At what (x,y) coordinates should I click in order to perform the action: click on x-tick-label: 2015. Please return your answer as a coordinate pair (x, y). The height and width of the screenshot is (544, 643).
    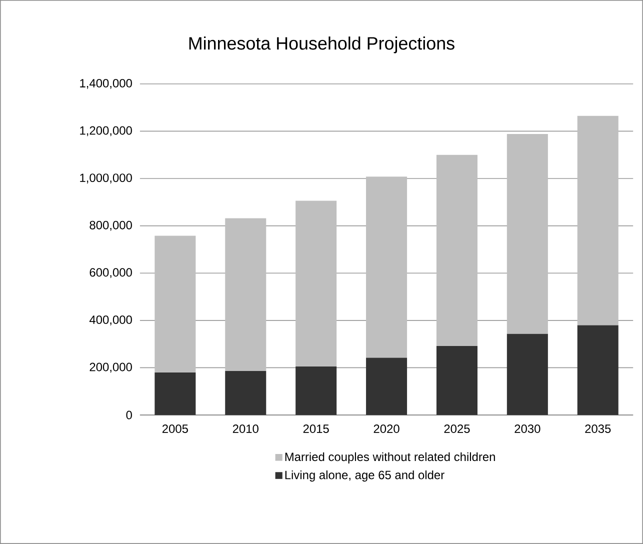
    Looking at the image, I should click on (316, 429).